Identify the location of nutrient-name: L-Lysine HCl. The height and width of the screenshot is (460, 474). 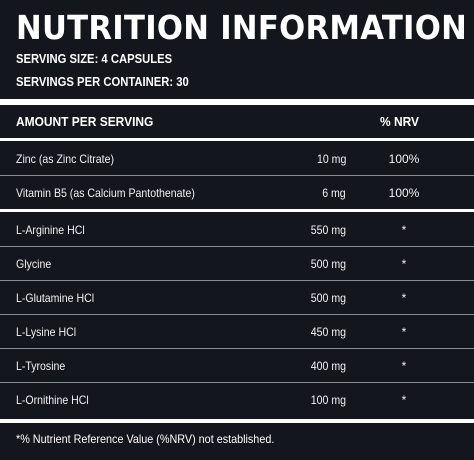
(46, 332).